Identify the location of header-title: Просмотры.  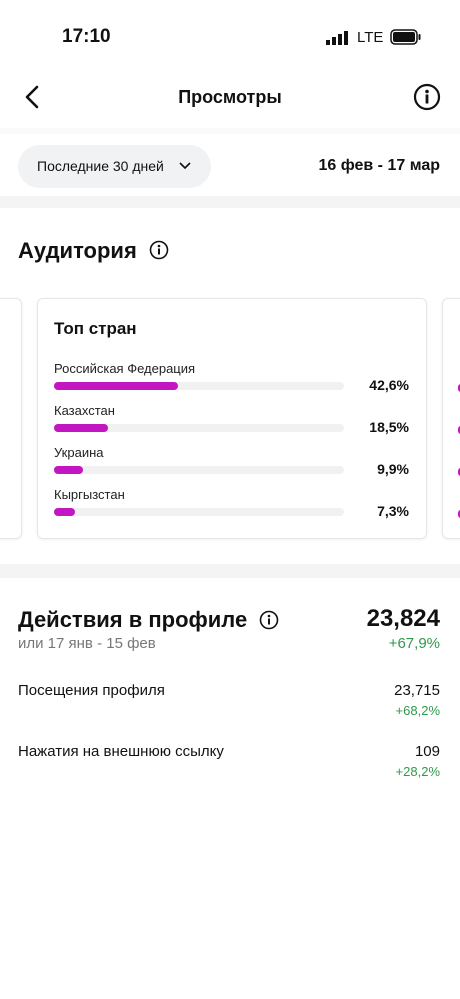
(230, 97).